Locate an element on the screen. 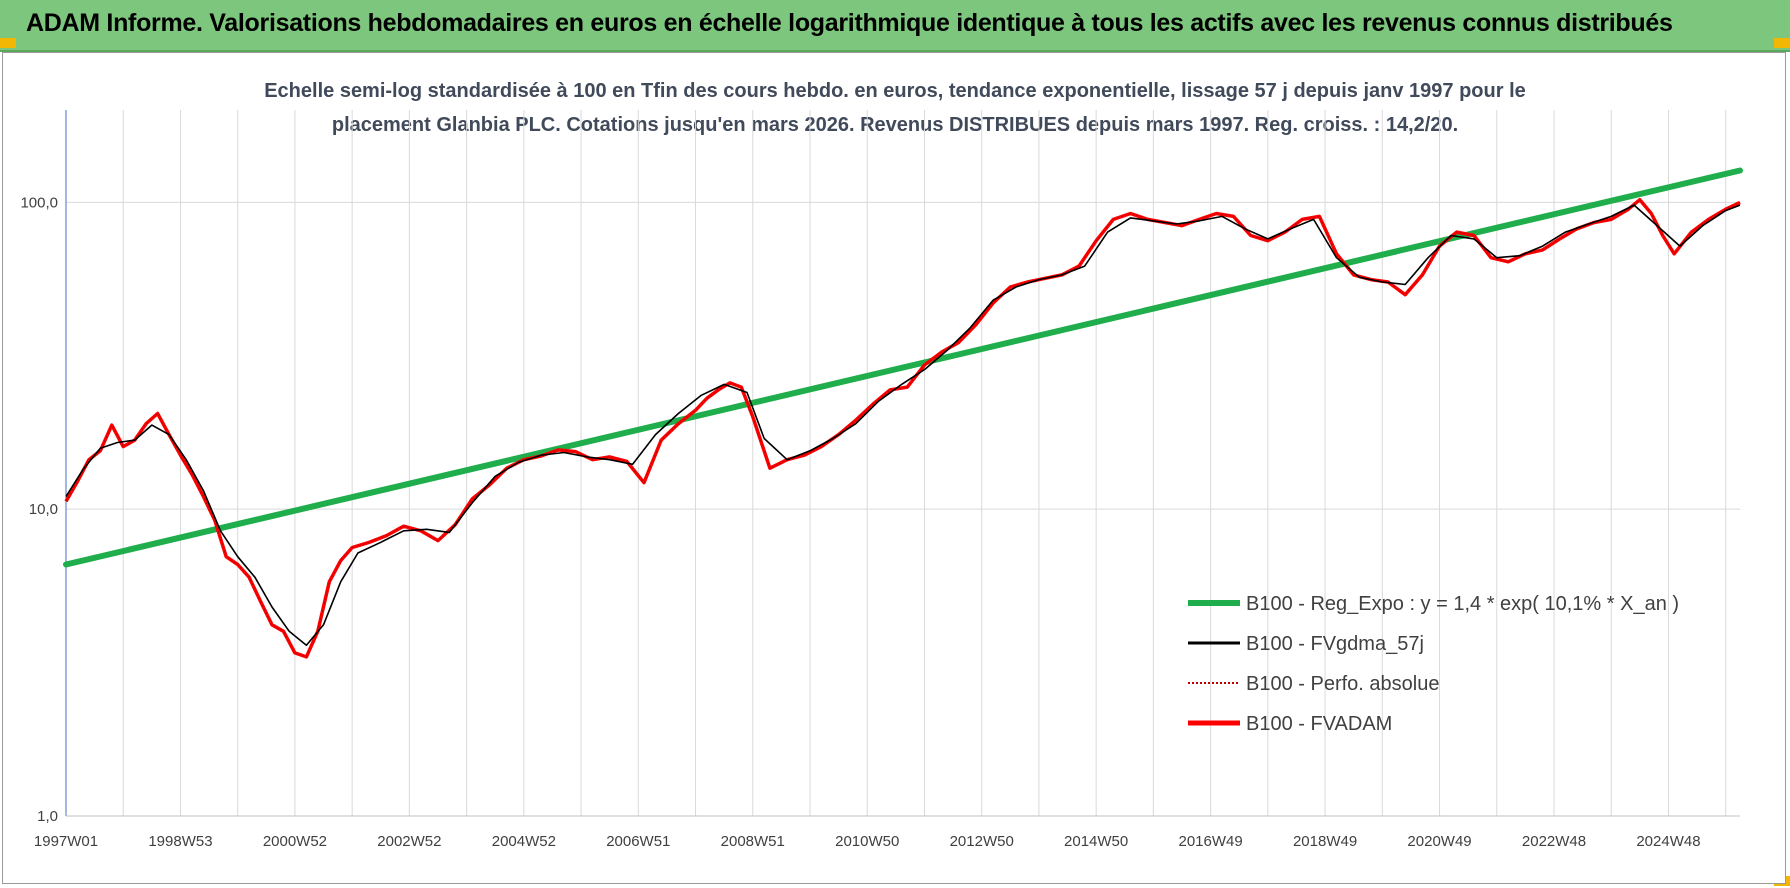 The height and width of the screenshot is (888, 1790). y-tick-label: 100,0 is located at coordinates (39, 202).